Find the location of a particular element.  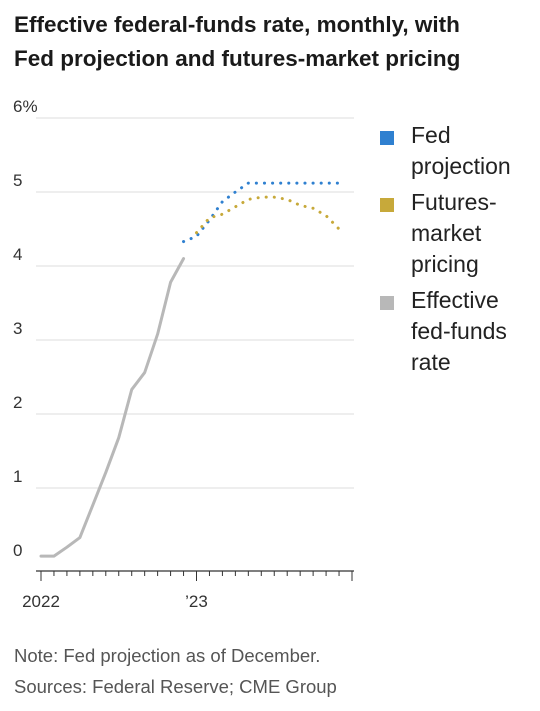

note-text: Note: Fed projection as of December. is located at coordinates (167, 655).